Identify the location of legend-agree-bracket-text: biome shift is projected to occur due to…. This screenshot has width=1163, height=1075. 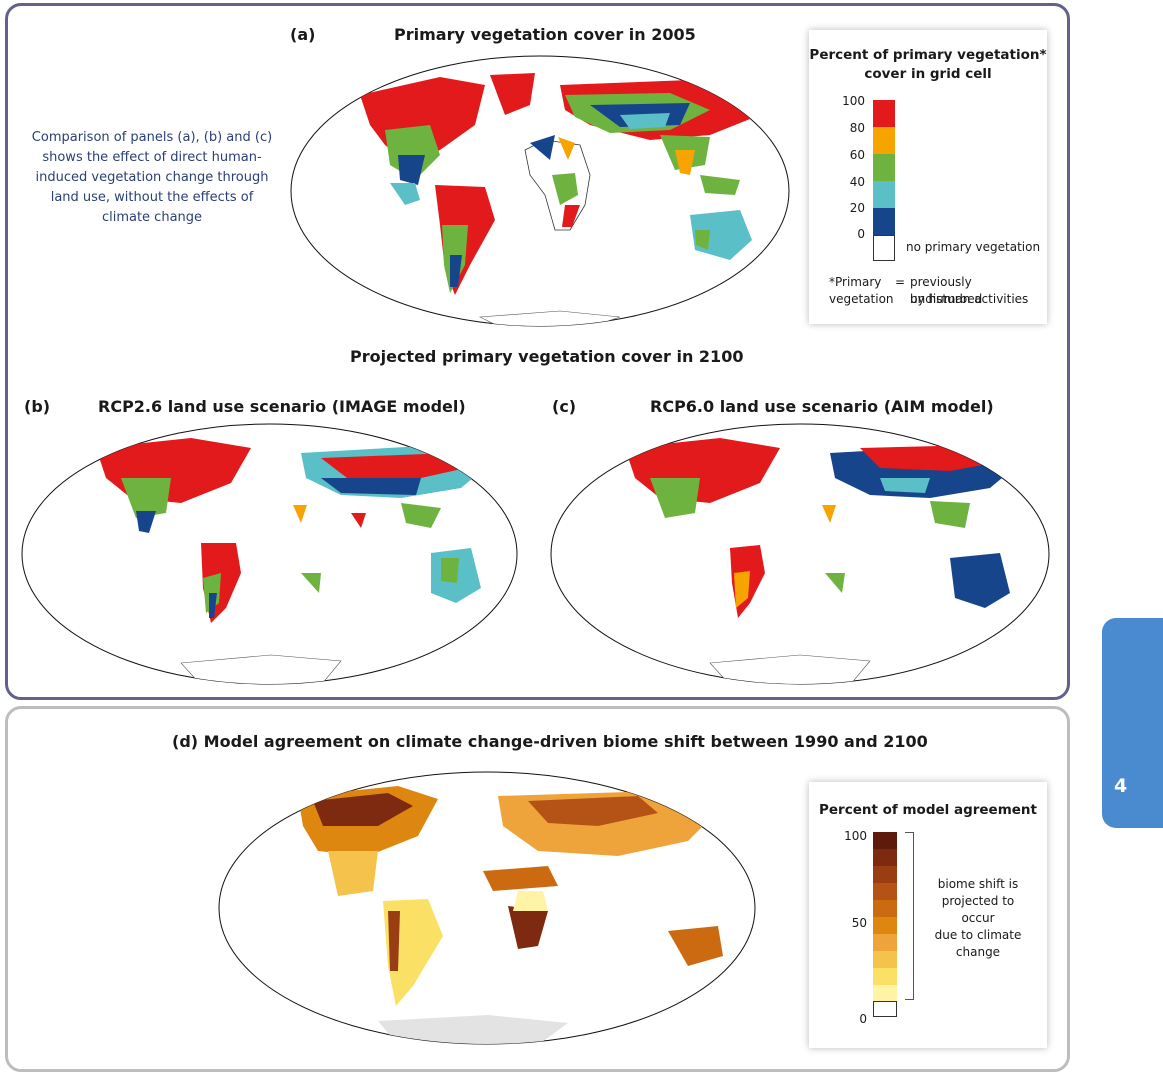
(978, 918).